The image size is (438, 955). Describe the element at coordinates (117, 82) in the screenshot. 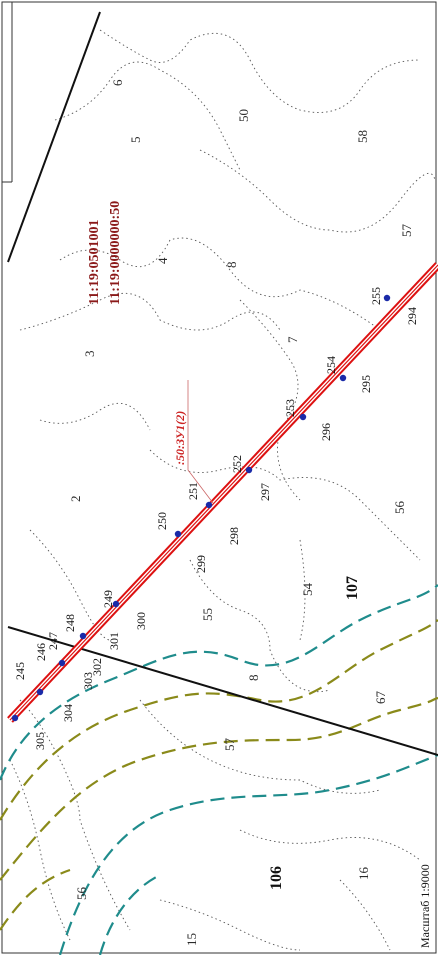

I see `parcel-label: 6` at that location.